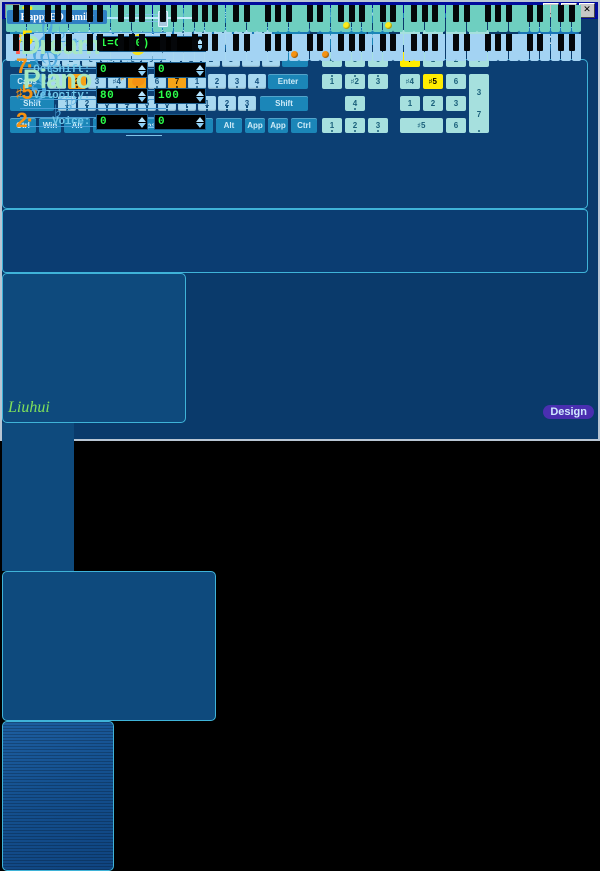 The height and width of the screenshot is (871, 600). Describe the element at coordinates (200, 96) in the screenshot. I see `velocity-right-stepper` at that location.